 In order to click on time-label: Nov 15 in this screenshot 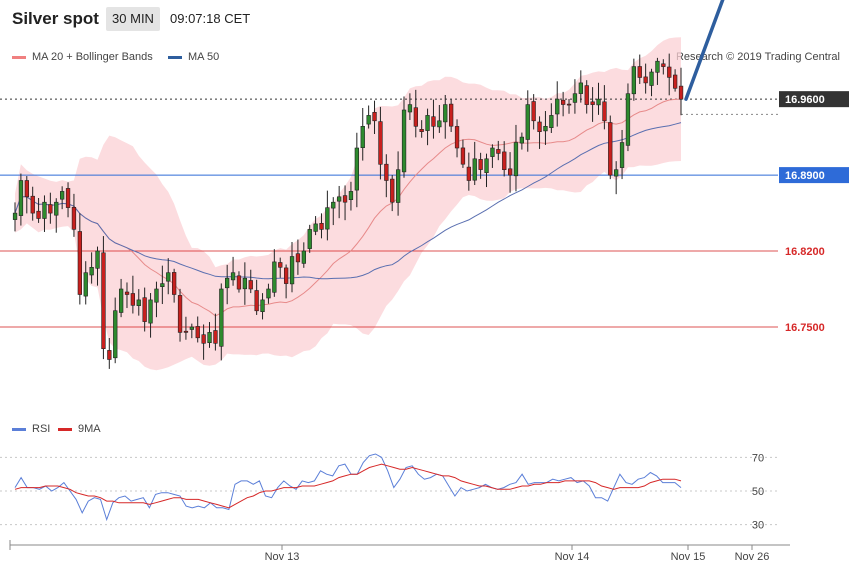, I will do `click(688, 557)`.